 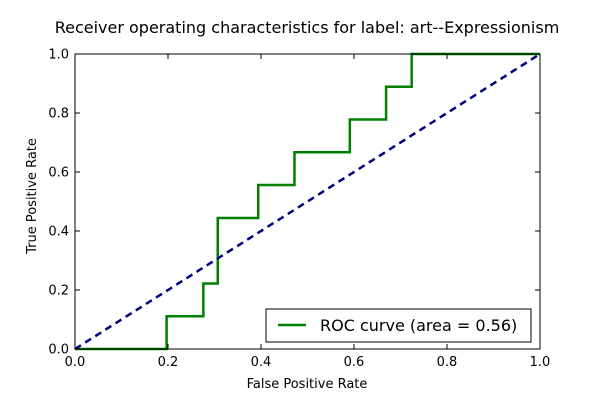 I want to click on x-tick-label: 0.0, so click(x=75, y=362).